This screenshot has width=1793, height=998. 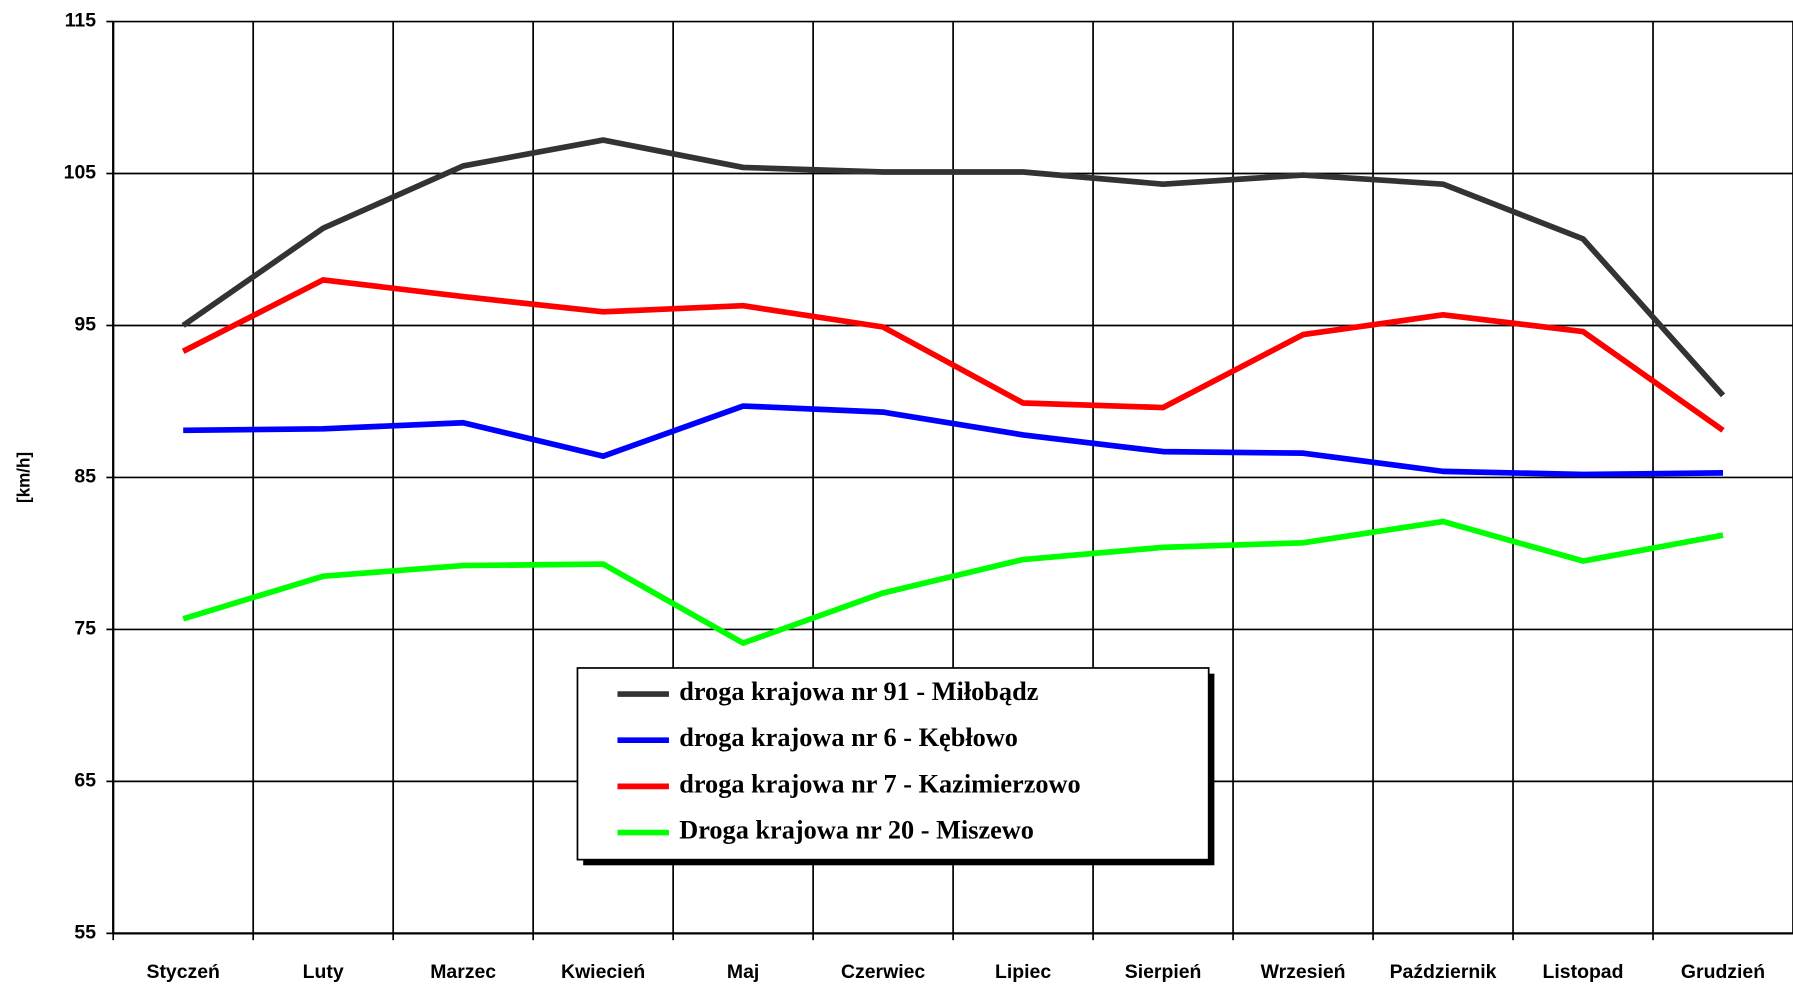 What do you see at coordinates (85, 629) in the screenshot?
I see `y-tick-label: 75` at bounding box center [85, 629].